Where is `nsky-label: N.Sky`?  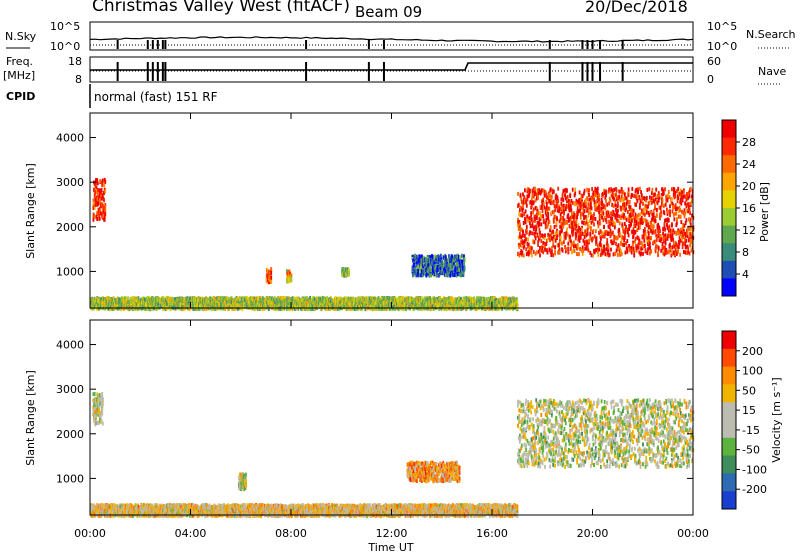
nsky-label: N.Sky is located at coordinates (21, 36).